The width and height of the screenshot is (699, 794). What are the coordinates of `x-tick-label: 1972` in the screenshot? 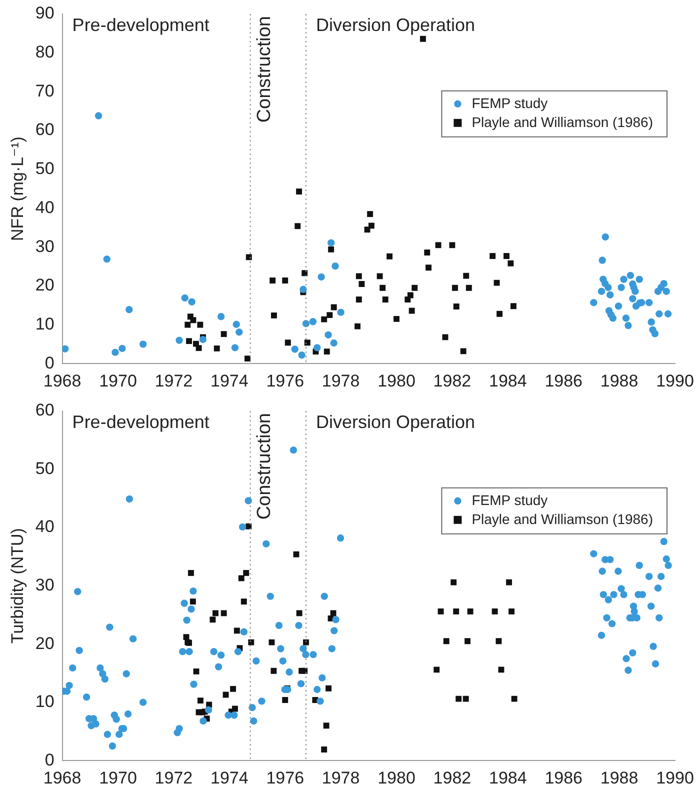 It's located at (173, 380).